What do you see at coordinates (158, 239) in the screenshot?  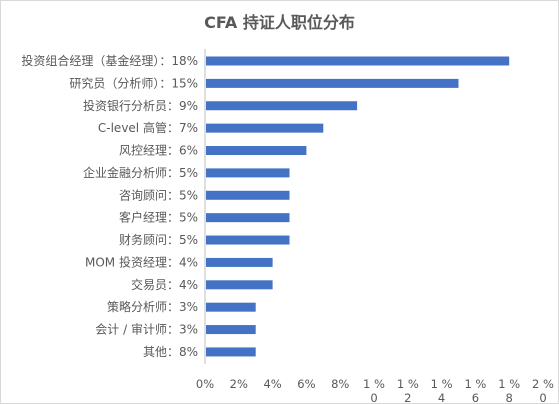 I see `category-label: 财务顾问：5%` at bounding box center [158, 239].